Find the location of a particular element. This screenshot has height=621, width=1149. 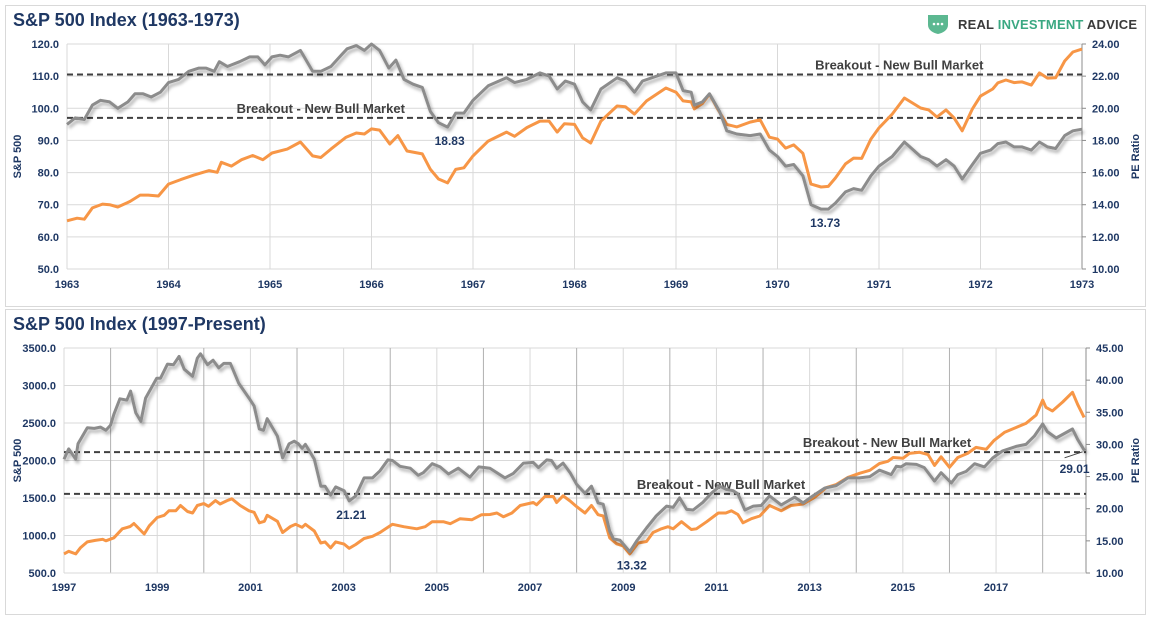

y2-tick-label: 22.00 is located at coordinates (1106, 77).